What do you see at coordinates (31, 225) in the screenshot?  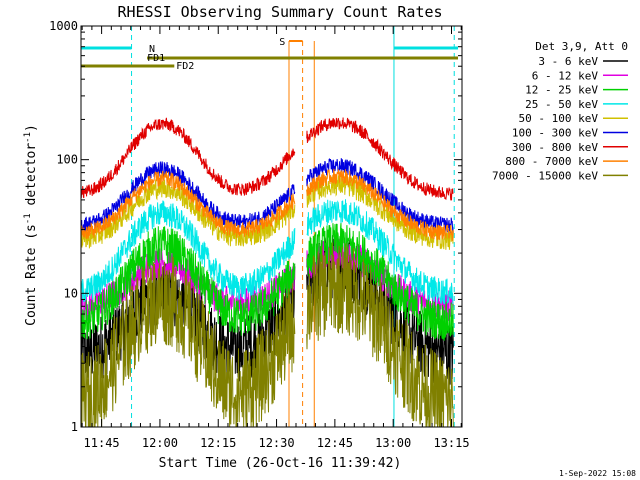 I see `y-axis-label: Count Rate (s-1 detector-1)` at bounding box center [31, 225].